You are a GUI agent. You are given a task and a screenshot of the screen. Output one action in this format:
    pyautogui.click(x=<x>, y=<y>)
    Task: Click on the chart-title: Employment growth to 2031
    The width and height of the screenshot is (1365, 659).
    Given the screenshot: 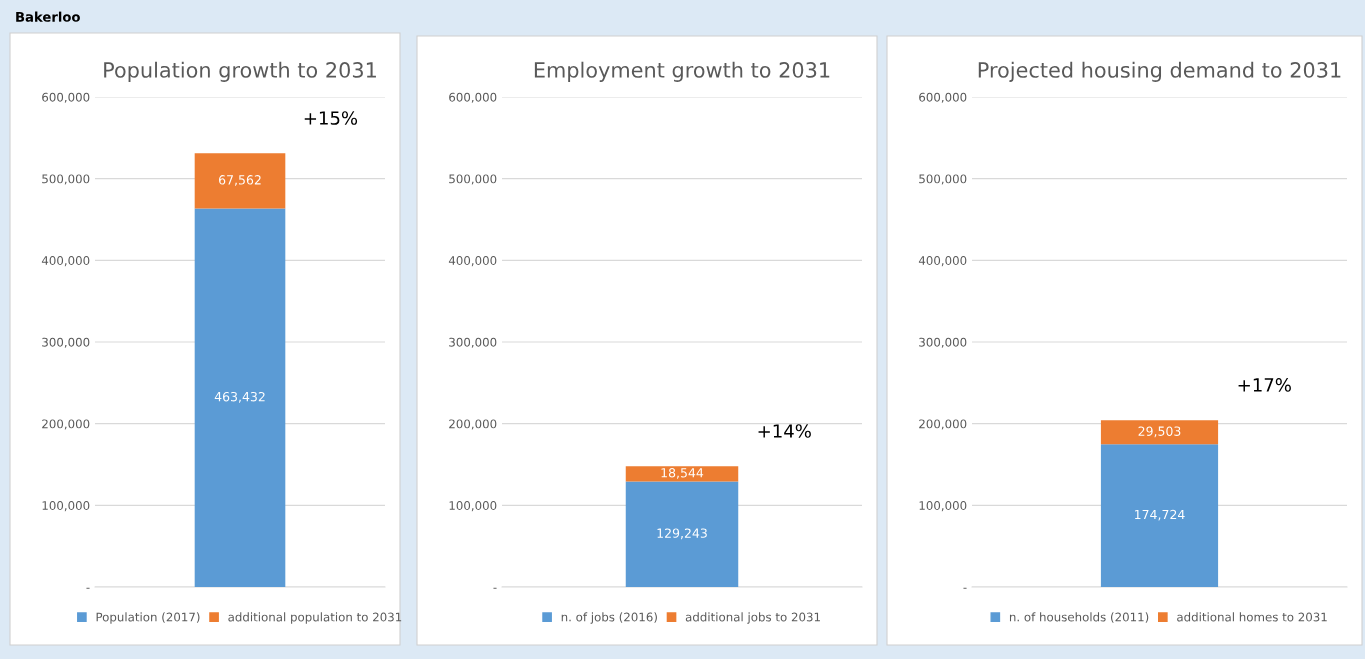 What is the action you would take?
    pyautogui.click(x=682, y=71)
    